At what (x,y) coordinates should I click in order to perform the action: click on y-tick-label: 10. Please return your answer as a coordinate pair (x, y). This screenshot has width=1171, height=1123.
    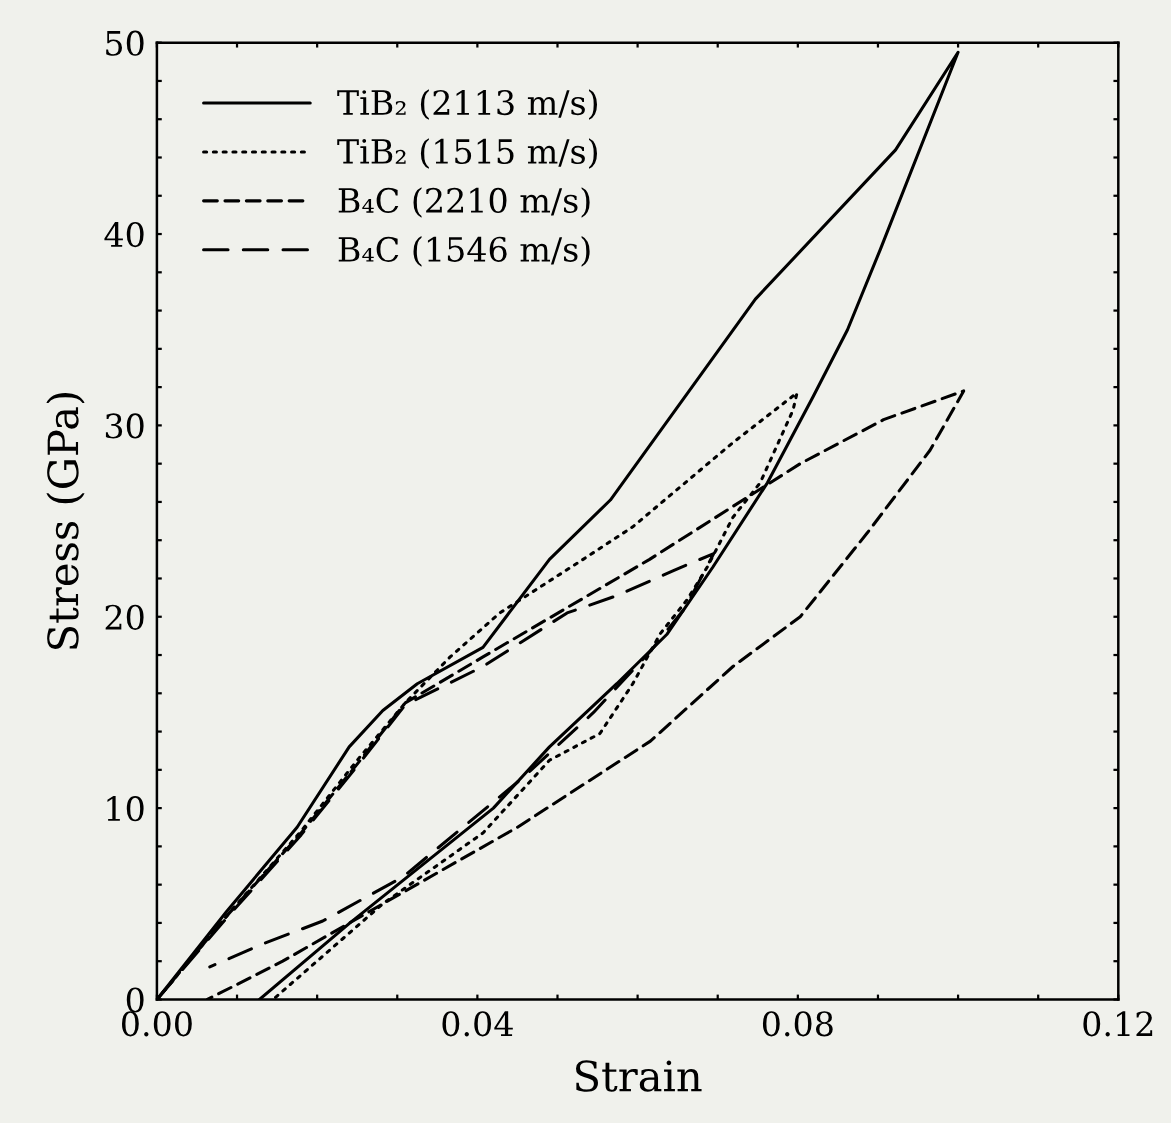
    Looking at the image, I should click on (125, 809).